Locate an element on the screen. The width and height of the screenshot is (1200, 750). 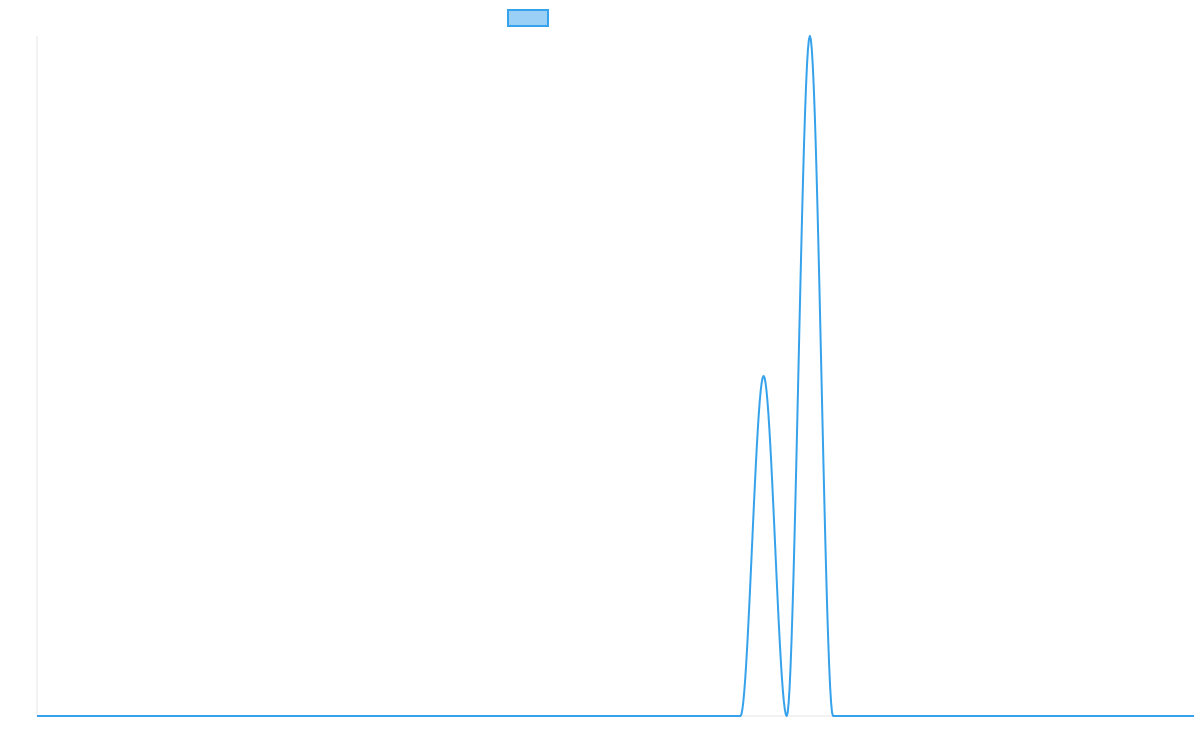
legend-swatch is located at coordinates (528, 18).